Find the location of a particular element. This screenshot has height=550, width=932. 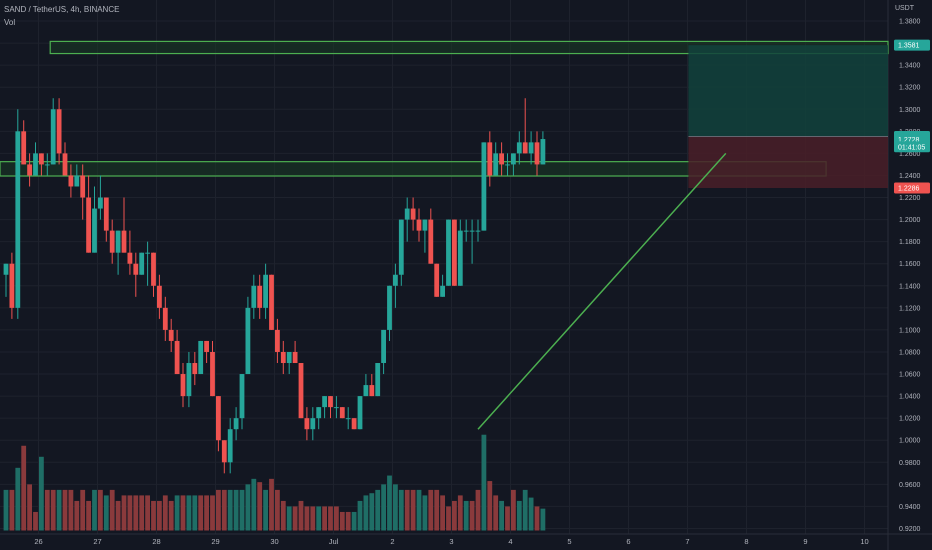

trade-setup-zones is located at coordinates (788, 117).